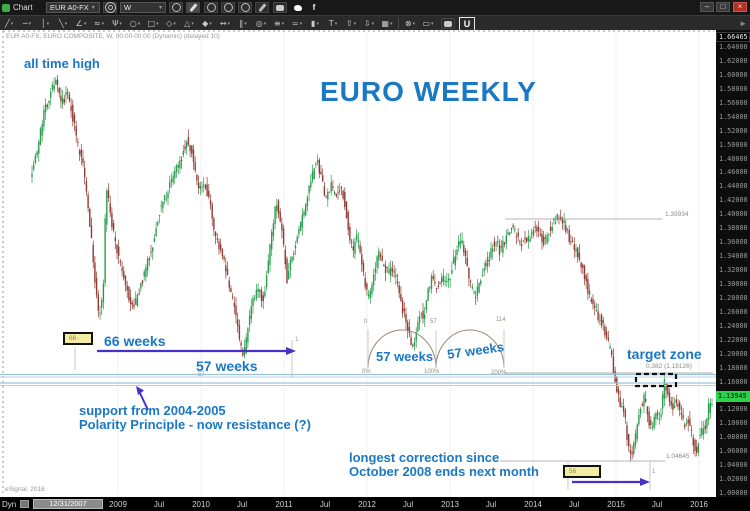 The image size is (750, 511). Describe the element at coordinates (193, 7) in the screenshot. I see `draw-mode-button` at that location.